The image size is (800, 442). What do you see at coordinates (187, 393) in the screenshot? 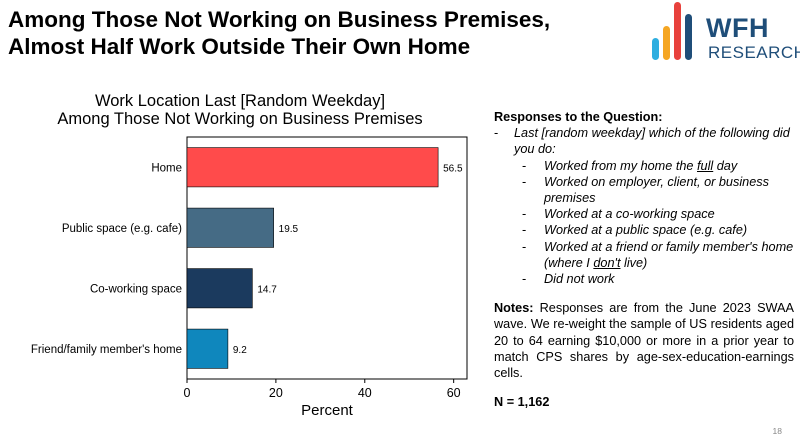
I see `x-tick-label: 0` at bounding box center [187, 393].